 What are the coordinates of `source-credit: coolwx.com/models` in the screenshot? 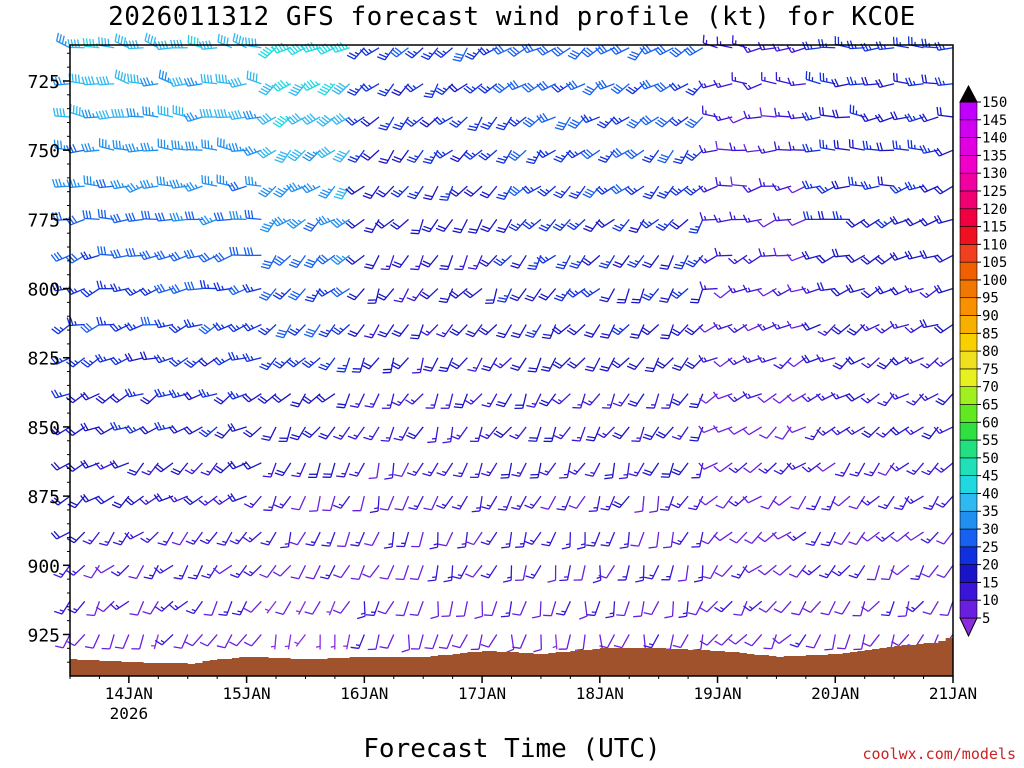 It's located at (939, 754).